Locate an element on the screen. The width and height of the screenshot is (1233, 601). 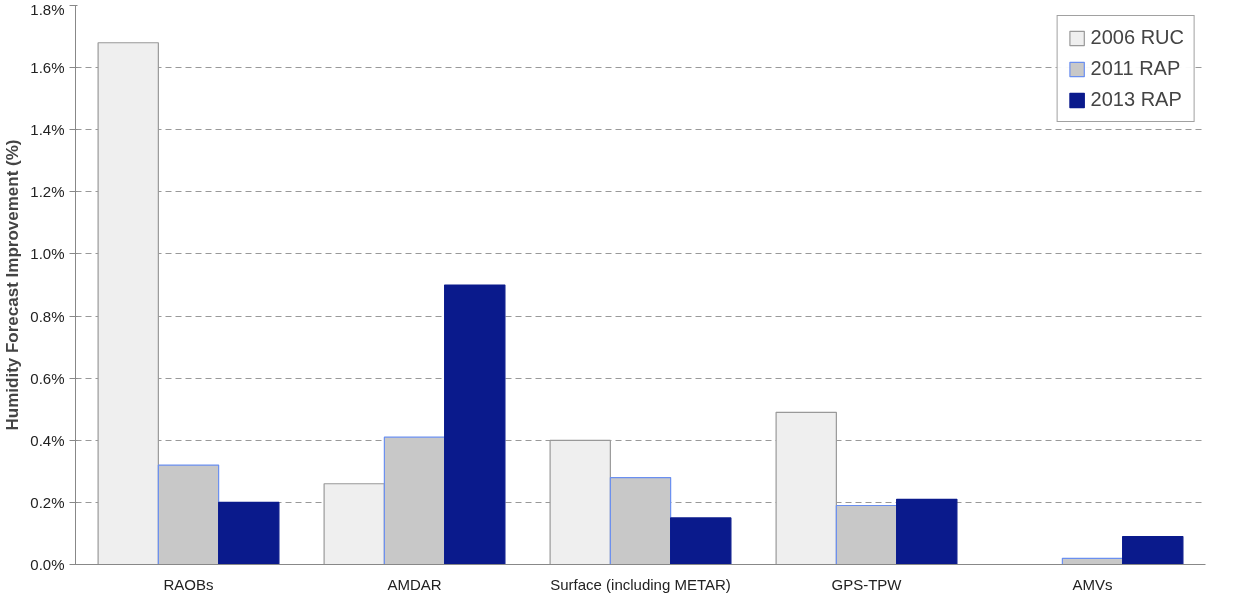
x-tick-label: AMVs is located at coordinates (1092, 584).